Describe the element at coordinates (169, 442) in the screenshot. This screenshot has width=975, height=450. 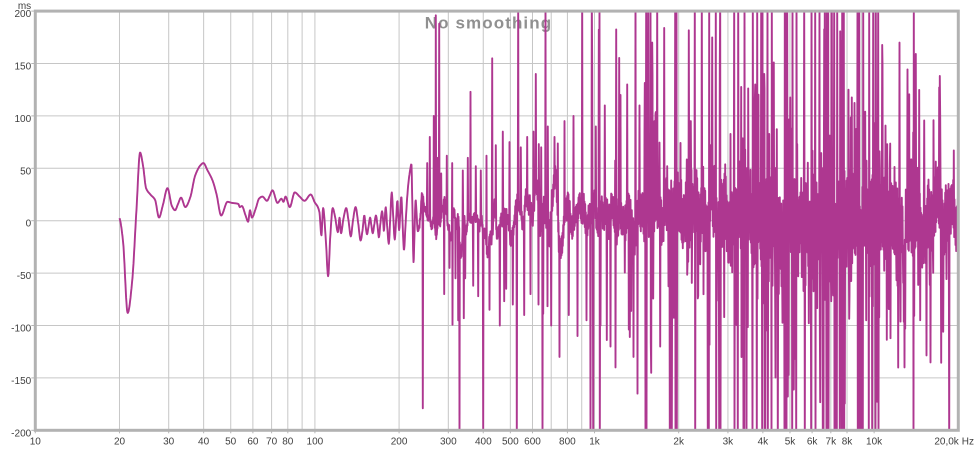
I see `svg-text: 30` at that location.